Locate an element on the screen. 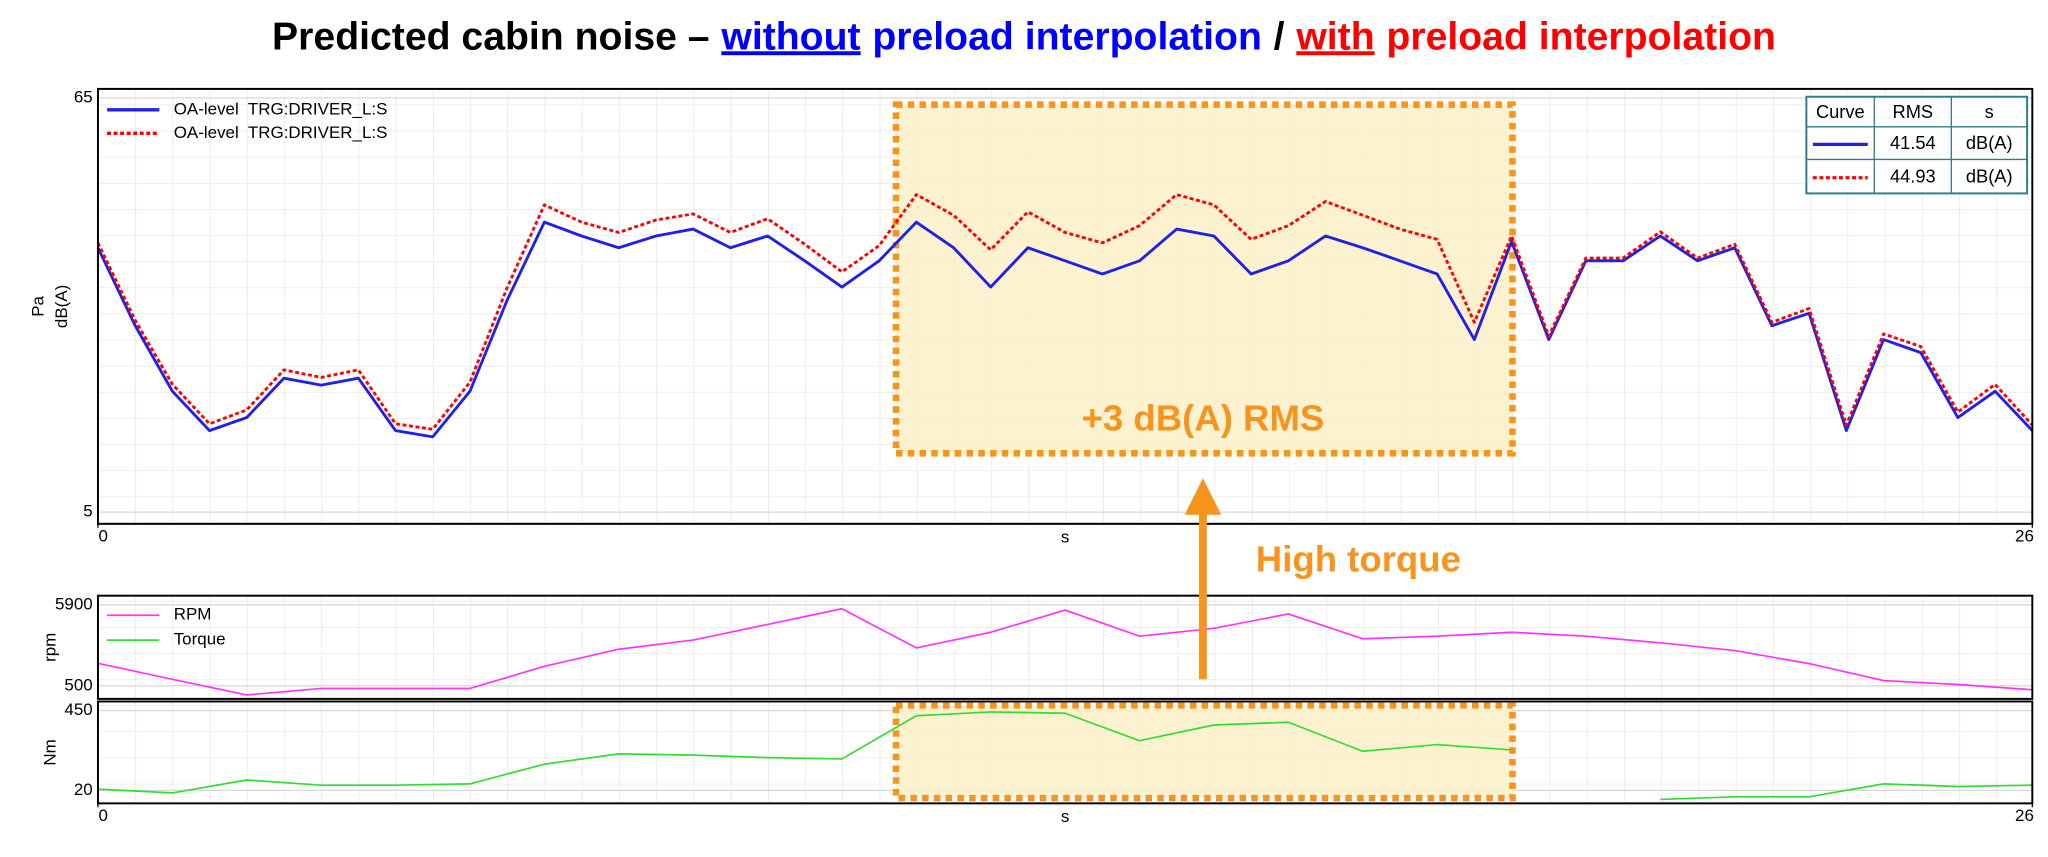 Image resolution: width=2048 pixels, height=857 pixels. y-tick-label: 500 is located at coordinates (78, 684).